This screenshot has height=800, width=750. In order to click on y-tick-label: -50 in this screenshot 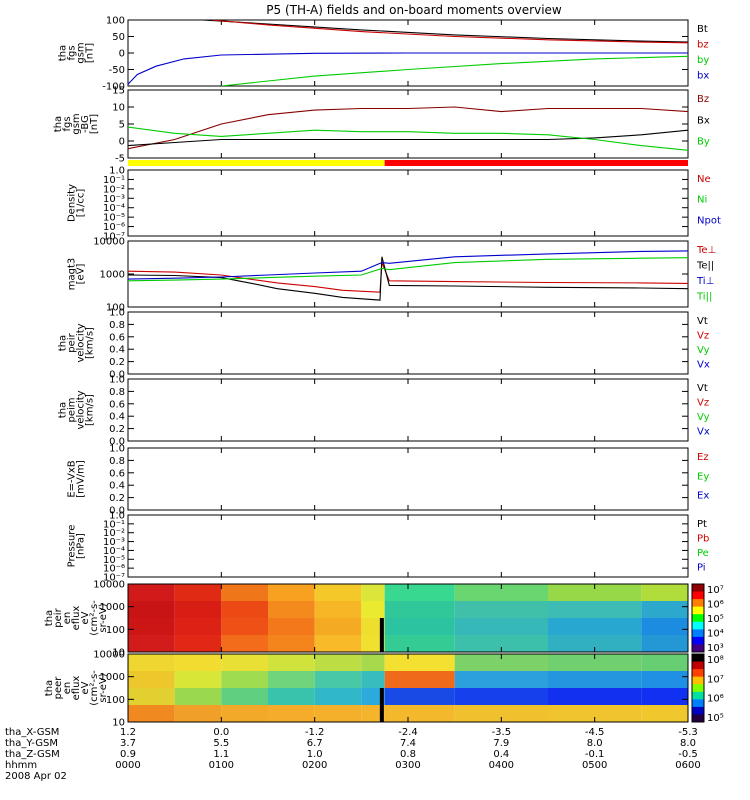, I will do `click(117, 70)`.